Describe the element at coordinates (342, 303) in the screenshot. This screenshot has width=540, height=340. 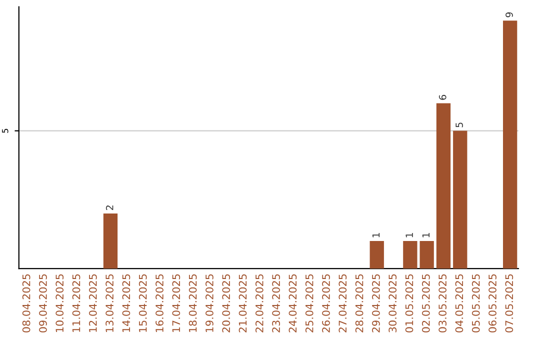
I see `x-tick-label: 27.04.2025` at that location.